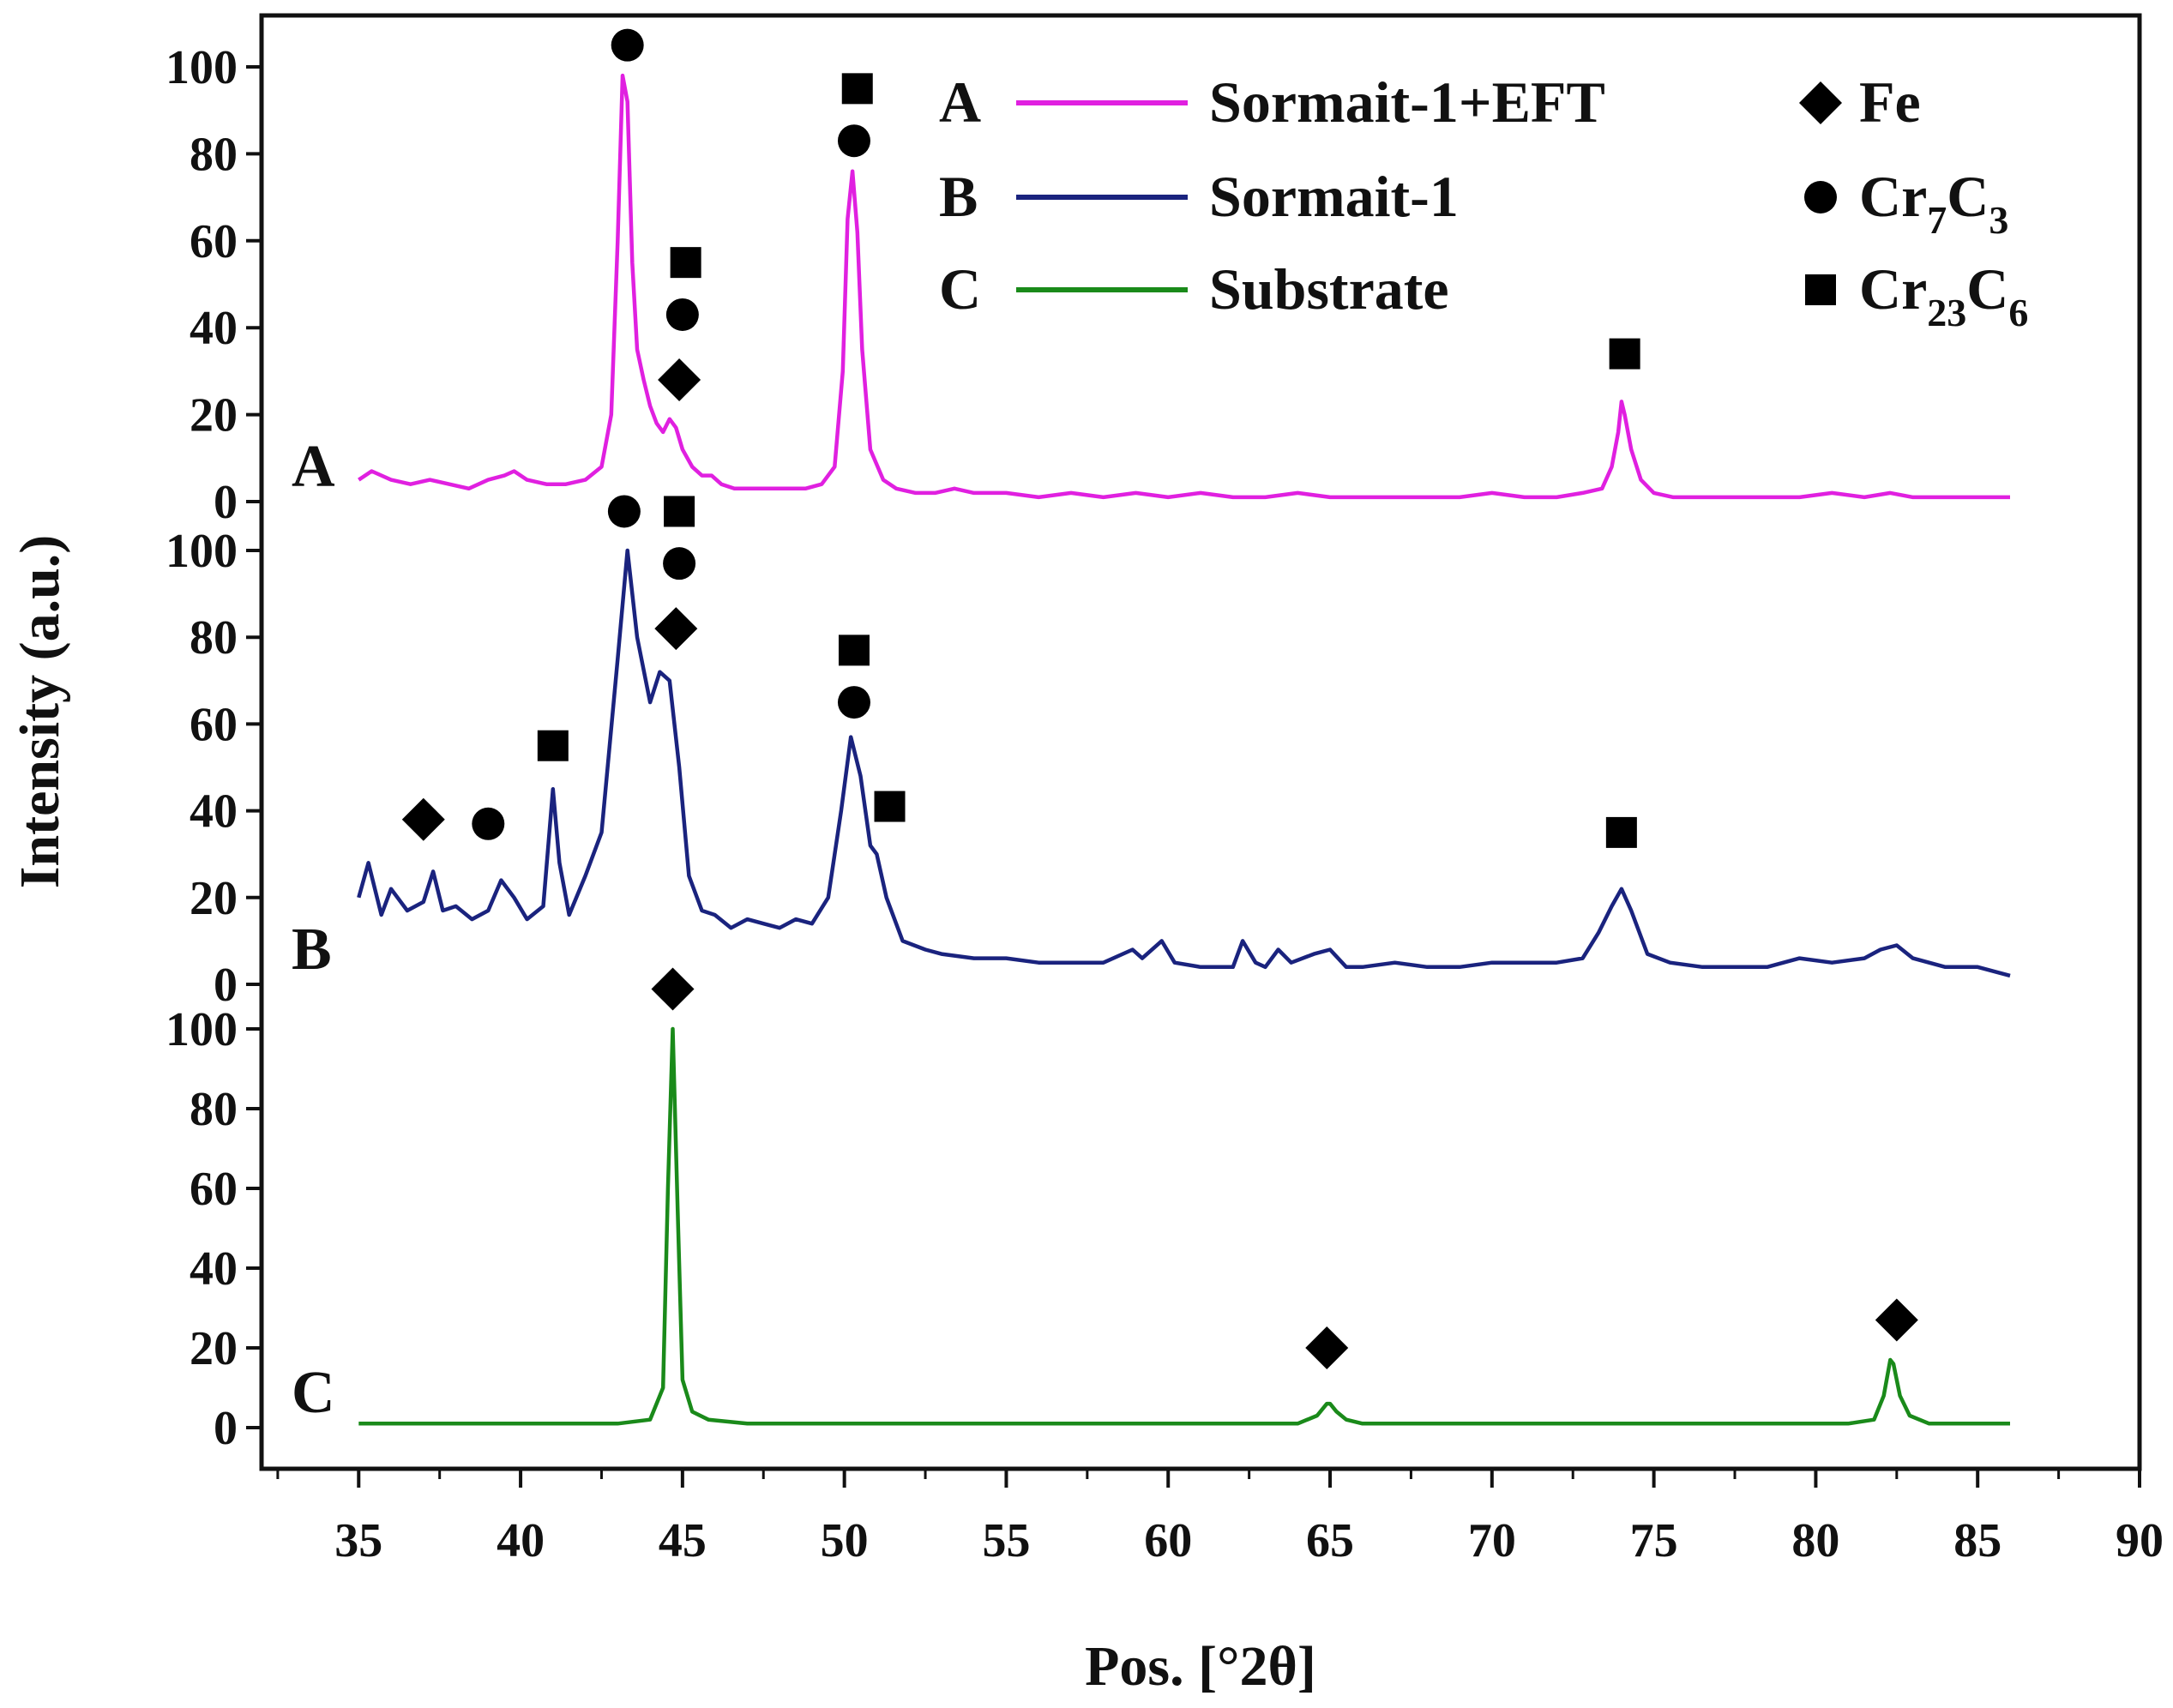 This screenshot has height=1708, width=2173. Describe the element at coordinates (1977, 1540) in the screenshot. I see `x-tick-label-85: 85` at that location.